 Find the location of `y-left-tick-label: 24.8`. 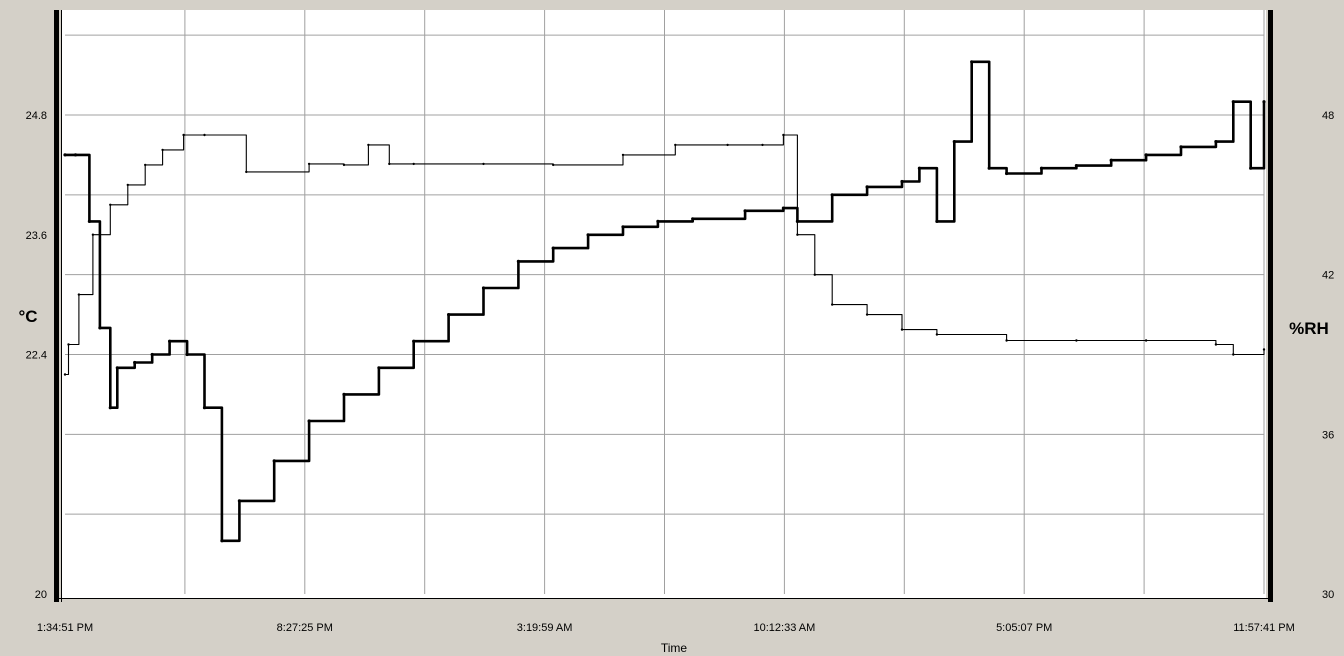

y-left-tick-label: 24.8 is located at coordinates (36, 116).